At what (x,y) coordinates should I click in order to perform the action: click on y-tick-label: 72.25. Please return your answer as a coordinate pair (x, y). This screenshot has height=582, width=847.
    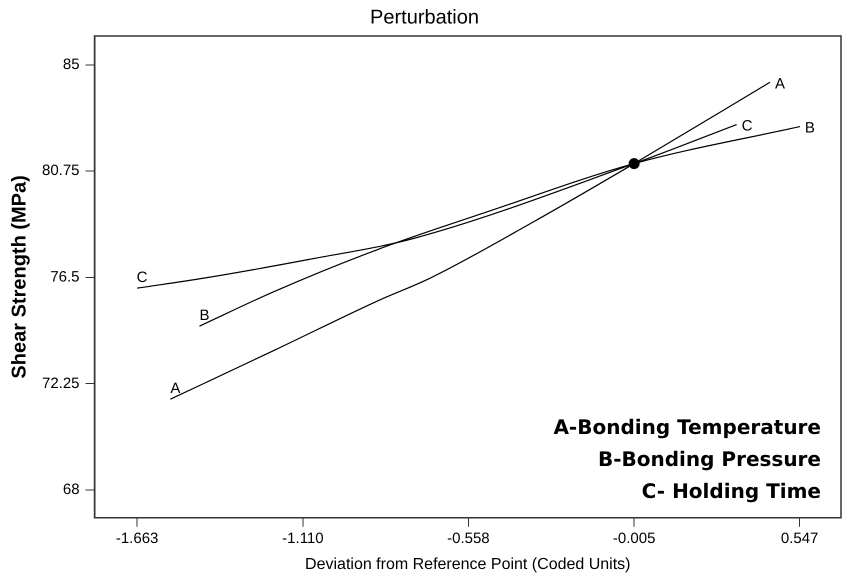
    Looking at the image, I should click on (61, 383).